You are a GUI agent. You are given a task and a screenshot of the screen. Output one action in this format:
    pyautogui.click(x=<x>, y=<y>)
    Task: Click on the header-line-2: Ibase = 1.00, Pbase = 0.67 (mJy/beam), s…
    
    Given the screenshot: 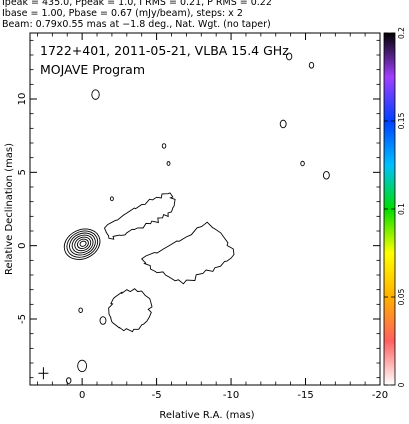 What is the action you would take?
    pyautogui.click(x=122, y=13)
    